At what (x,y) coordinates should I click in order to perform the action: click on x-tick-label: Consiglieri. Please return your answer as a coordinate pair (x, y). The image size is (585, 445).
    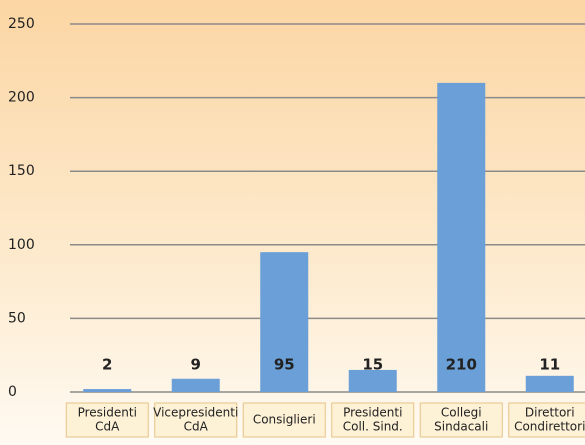
    Looking at the image, I should click on (284, 420).